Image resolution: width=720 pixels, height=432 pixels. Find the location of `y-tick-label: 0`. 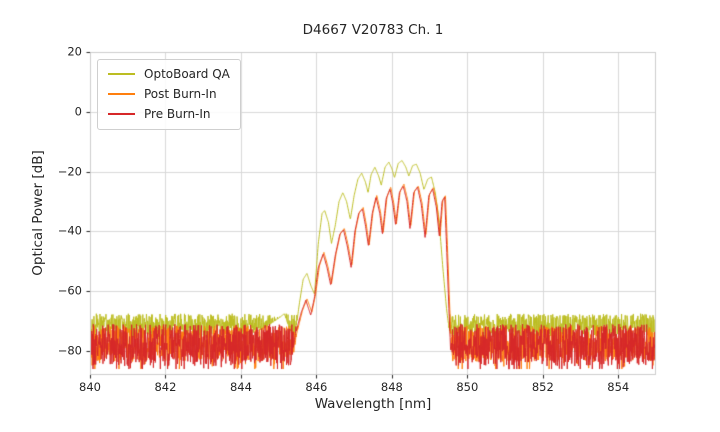

y-tick-label: 0 is located at coordinates (78, 111).